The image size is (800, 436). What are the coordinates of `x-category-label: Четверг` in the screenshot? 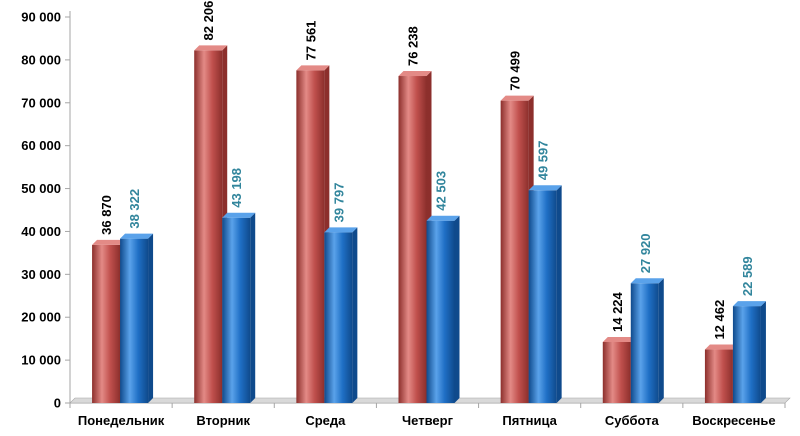 It's located at (428, 420).